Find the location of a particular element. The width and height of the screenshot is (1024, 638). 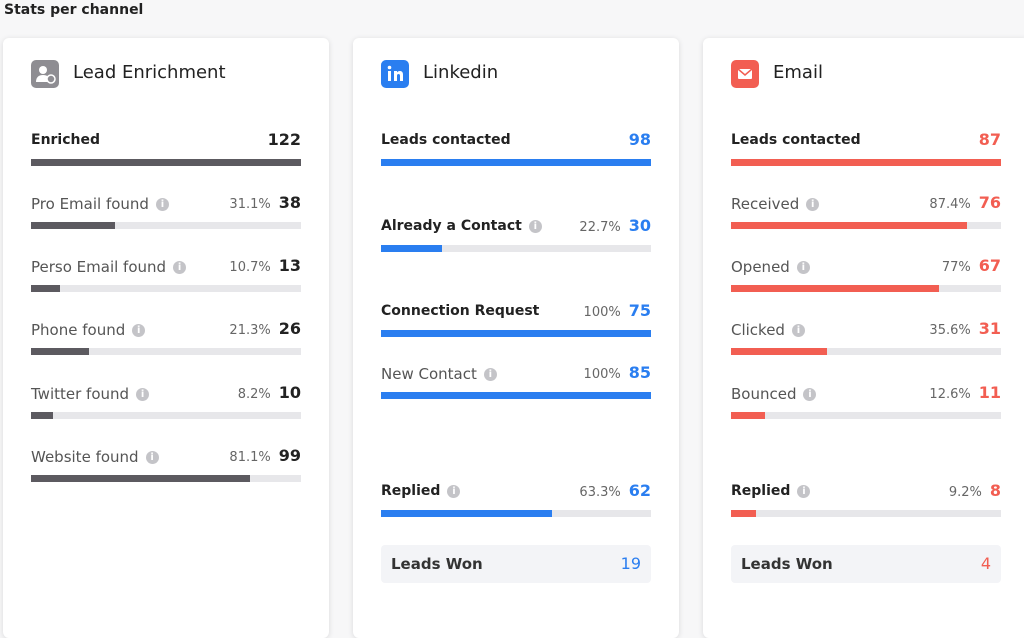

row-label: Connection Request is located at coordinates (460, 311).